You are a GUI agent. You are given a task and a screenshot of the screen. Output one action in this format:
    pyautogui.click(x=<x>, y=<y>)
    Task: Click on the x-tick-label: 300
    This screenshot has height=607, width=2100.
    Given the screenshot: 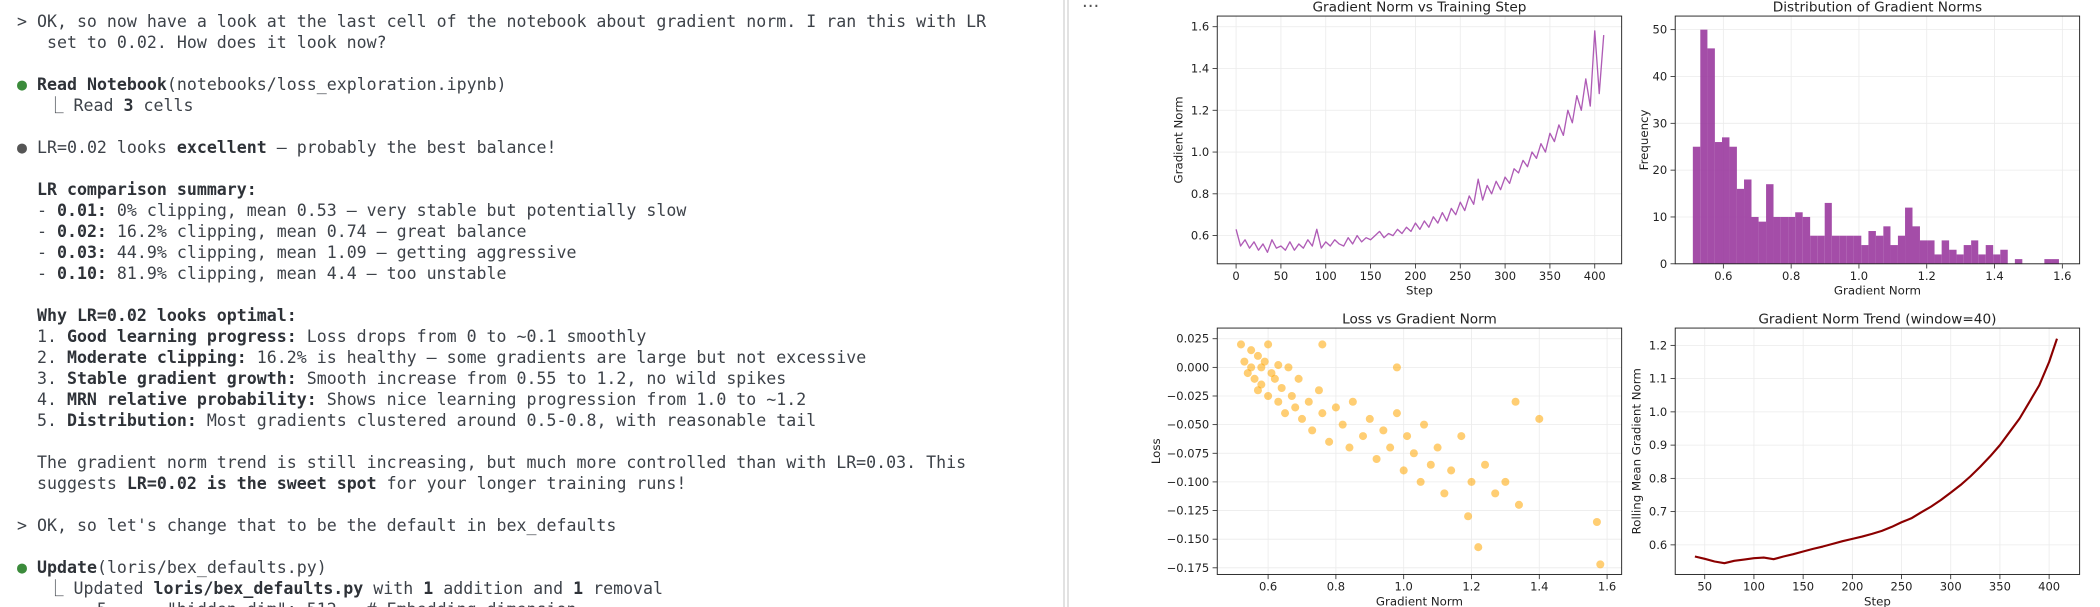 What is the action you would take?
    pyautogui.click(x=1951, y=587)
    